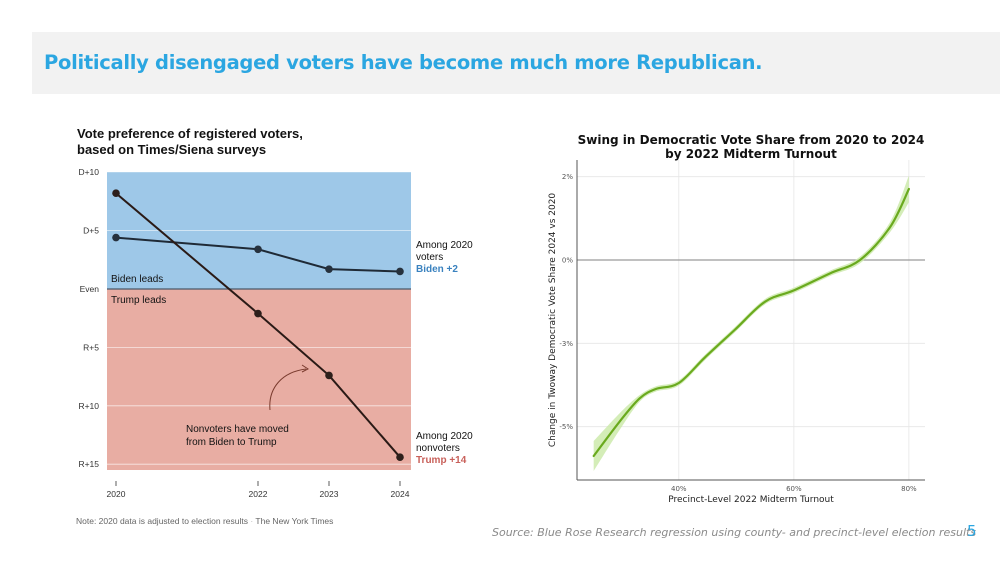  What do you see at coordinates (751, 154) in the screenshot?
I see `right-chart-title-line-2: by 2022 Midterm Turnout` at bounding box center [751, 154].